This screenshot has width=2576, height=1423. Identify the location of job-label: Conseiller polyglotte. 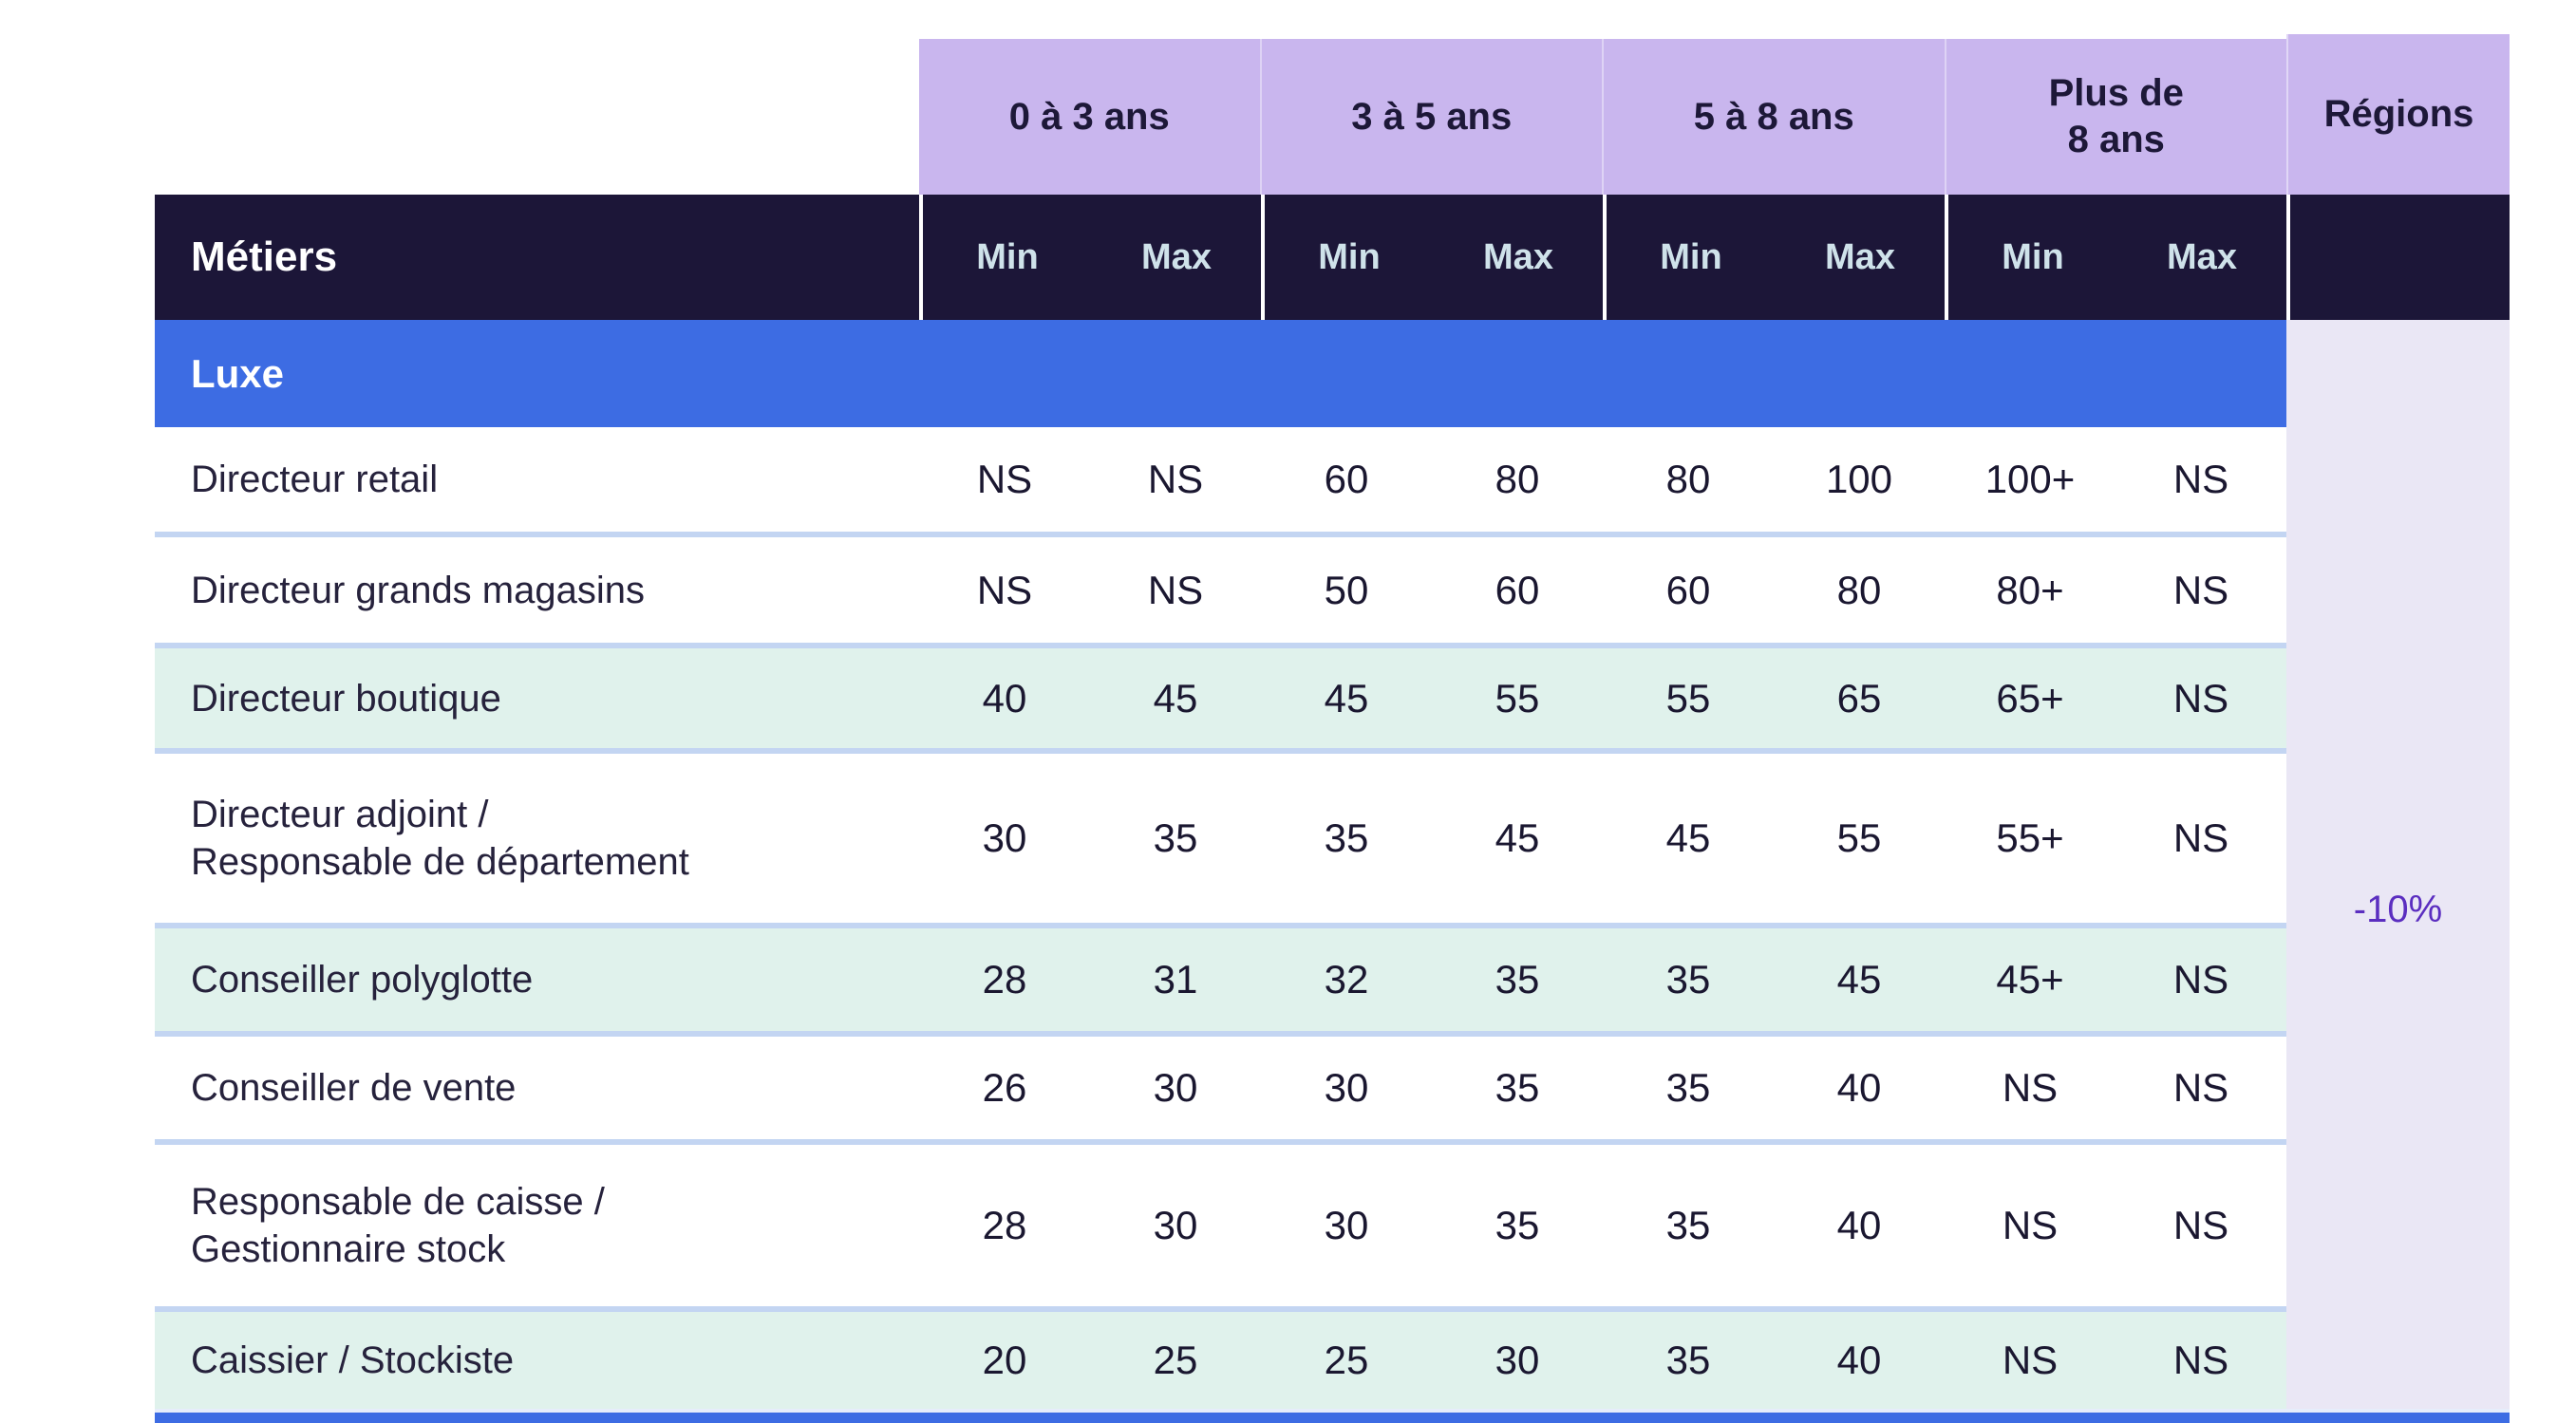
(362, 980).